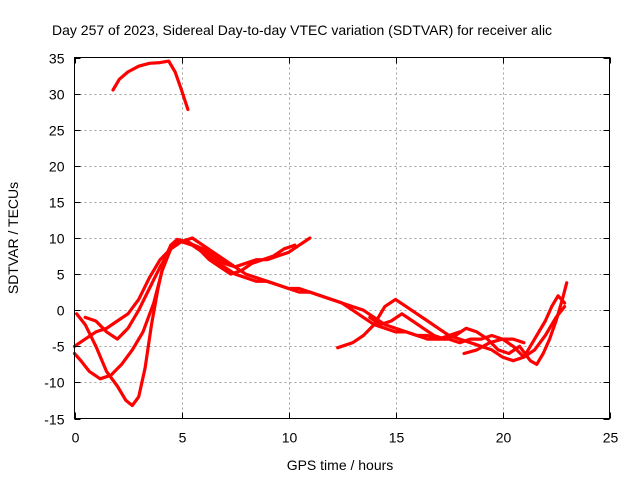 The height and width of the screenshot is (480, 640). What do you see at coordinates (504, 438) in the screenshot?
I see `x-tick-label-20: 20` at bounding box center [504, 438].